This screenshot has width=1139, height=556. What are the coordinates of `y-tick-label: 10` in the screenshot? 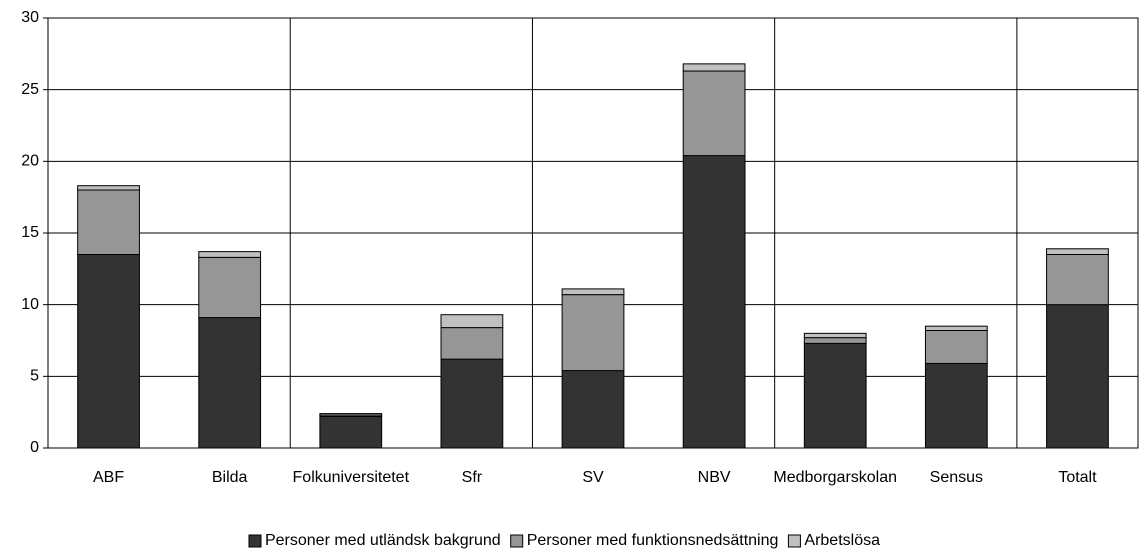 It's located at (30, 304).